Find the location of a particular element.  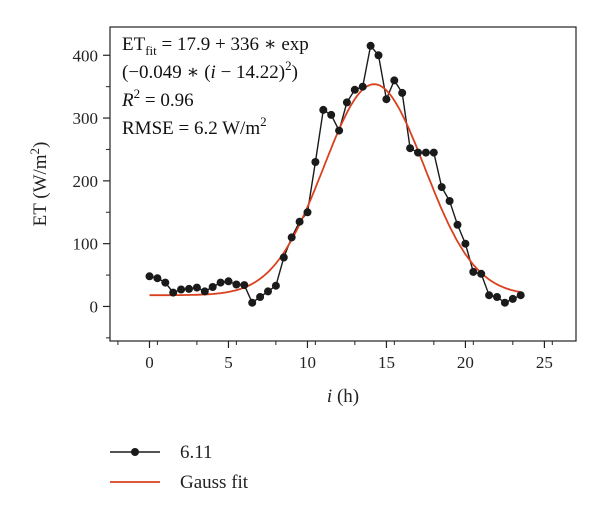

x-axis-title-var: i is located at coordinates (329, 396).